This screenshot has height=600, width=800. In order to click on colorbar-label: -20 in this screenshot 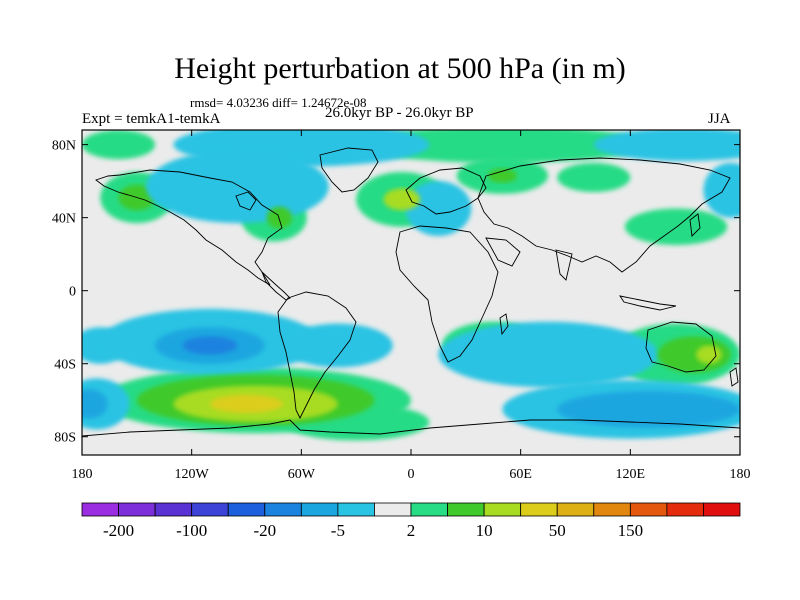, I will do `click(264, 530)`.